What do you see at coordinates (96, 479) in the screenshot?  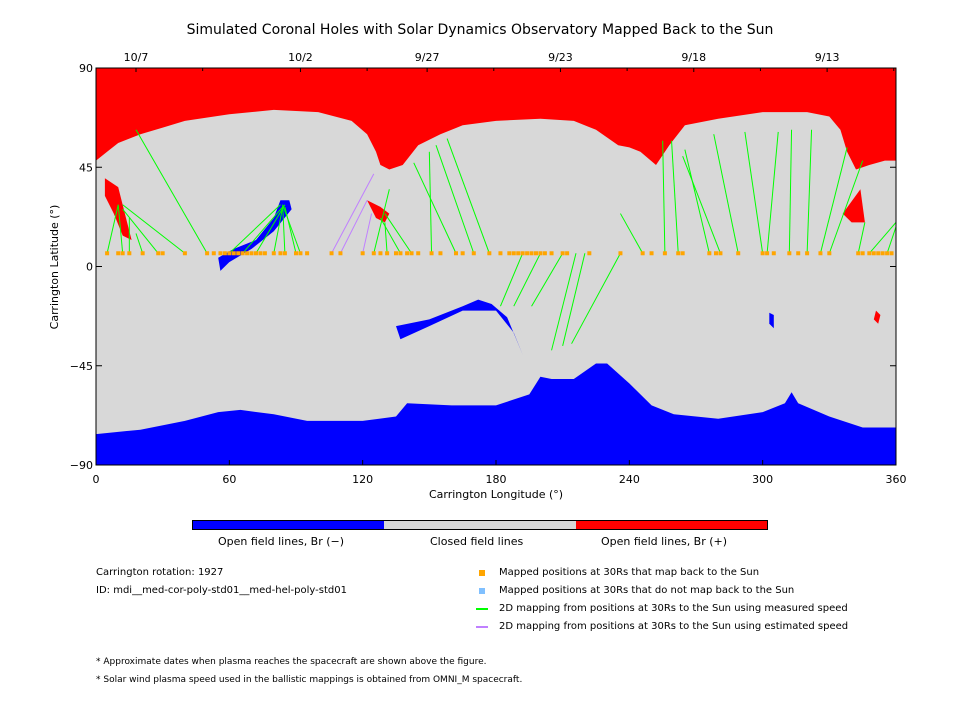 I see `x-tick-label: 0` at bounding box center [96, 479].